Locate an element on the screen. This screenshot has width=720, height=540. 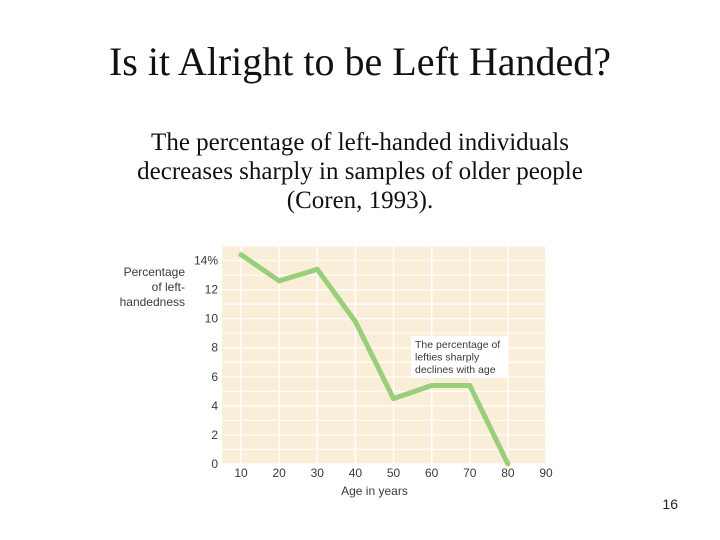
x-tick-label: 60 is located at coordinates (432, 473).